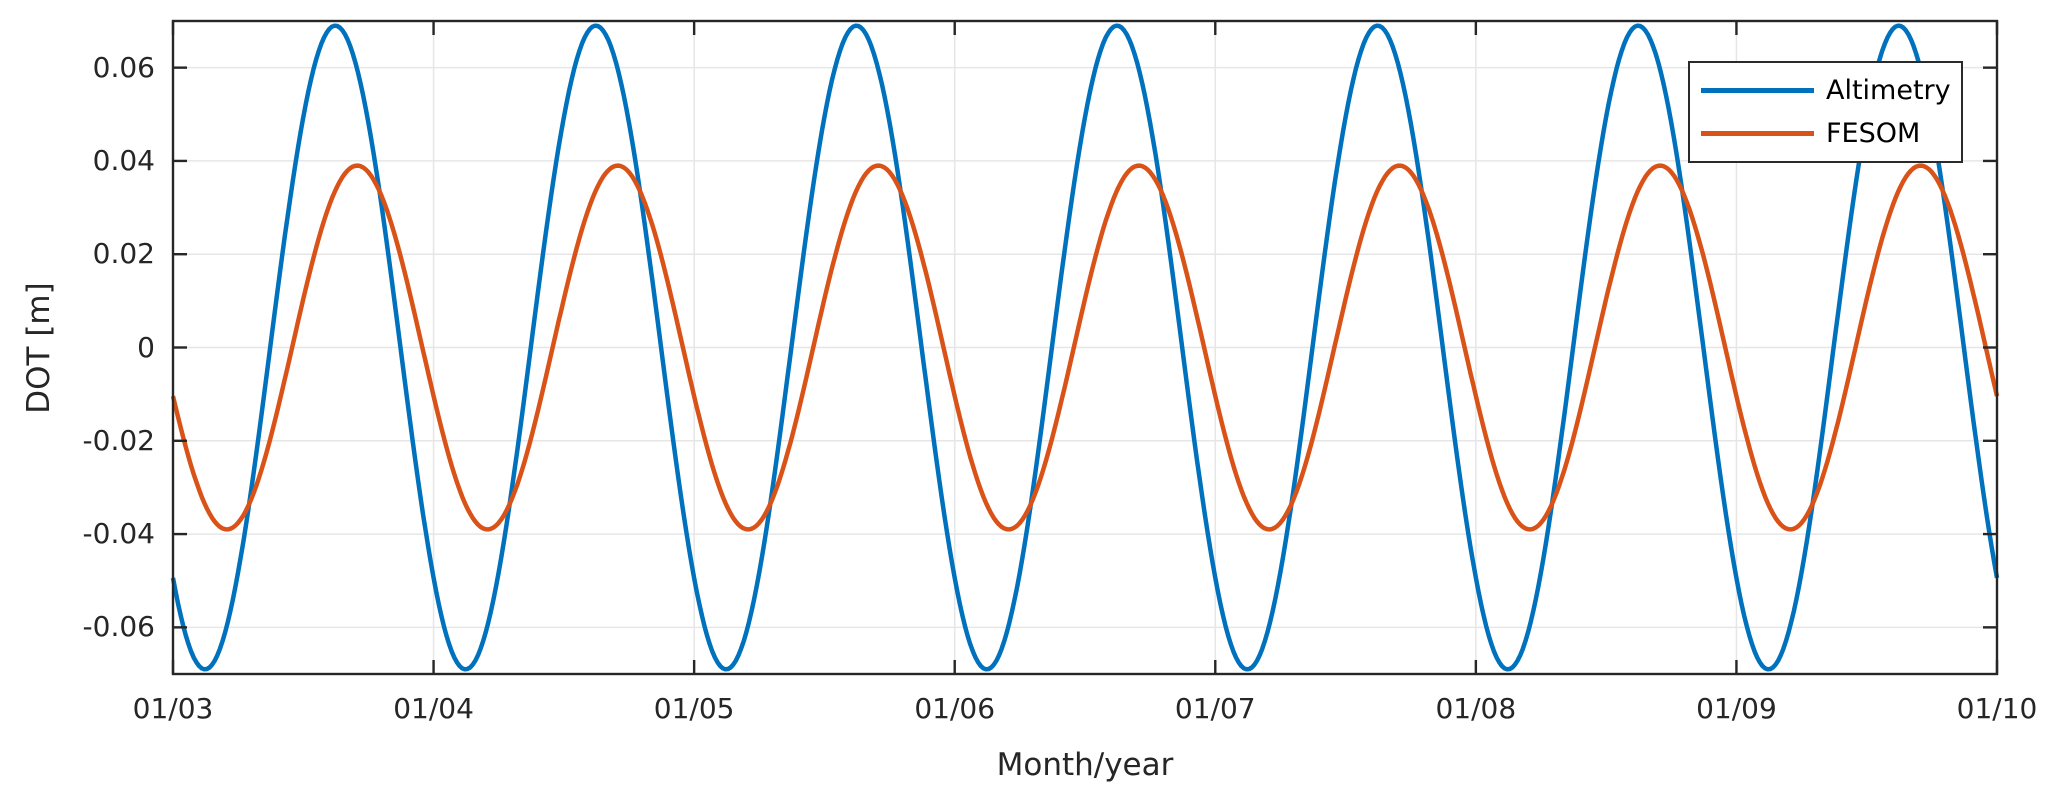 The width and height of the screenshot is (2067, 805). What do you see at coordinates (694, 708) in the screenshot?
I see `x-tick-label: 01/05` at bounding box center [694, 708].